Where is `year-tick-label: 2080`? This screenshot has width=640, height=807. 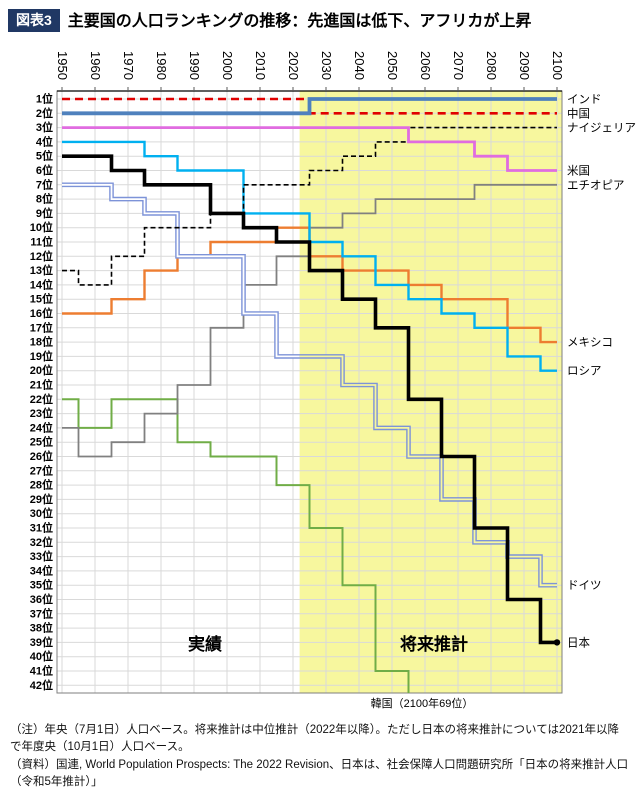
year-tick-label: 2080 is located at coordinates (491, 65).